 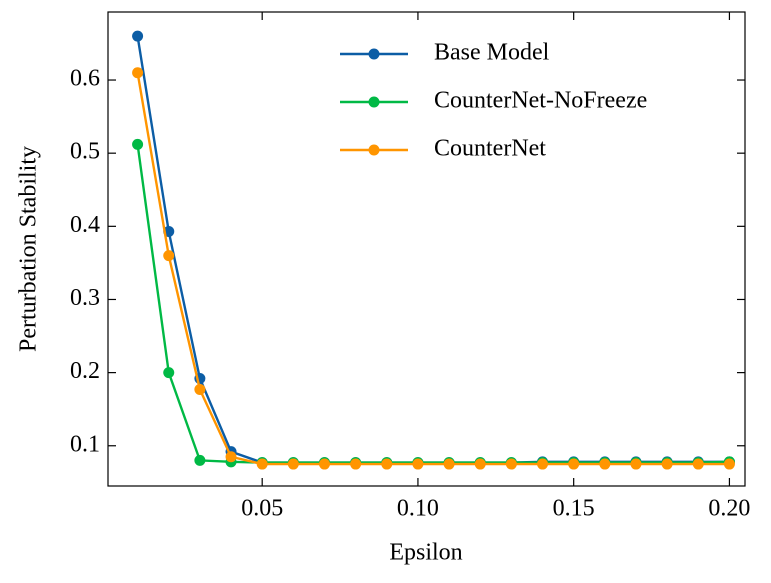 What do you see at coordinates (492, 53) in the screenshot?
I see `legend-label: Base Model` at bounding box center [492, 53].